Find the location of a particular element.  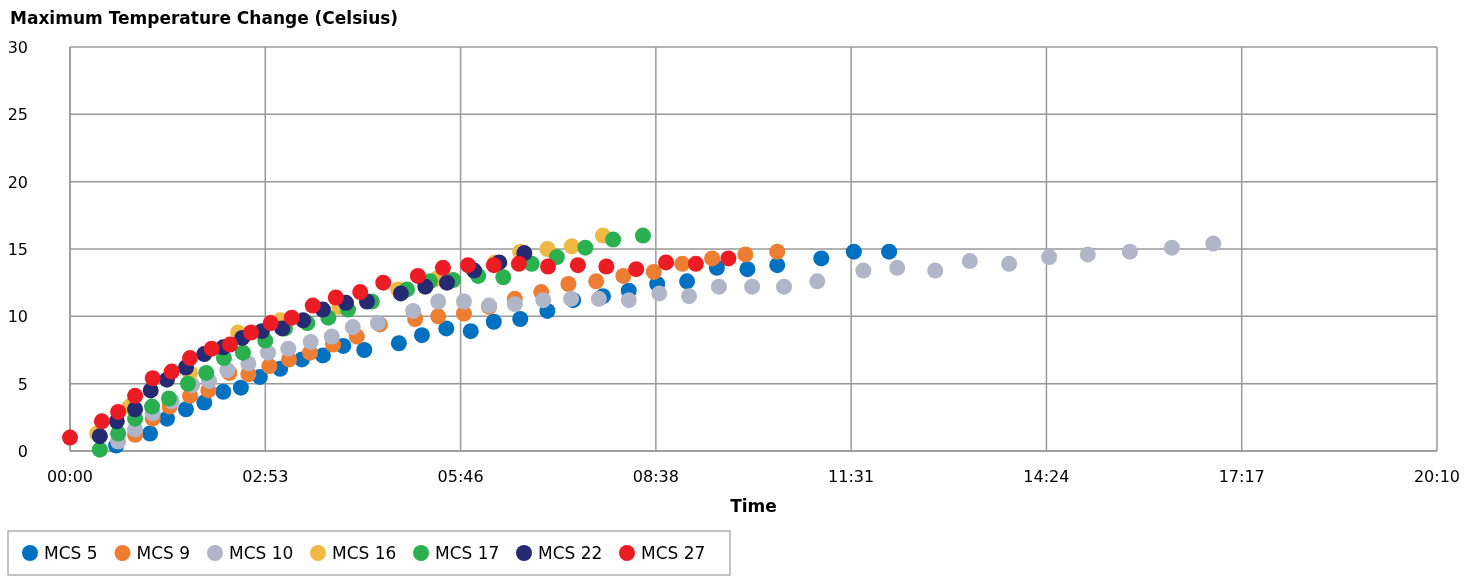

x-tick-label: 02:53 is located at coordinates (265, 476).